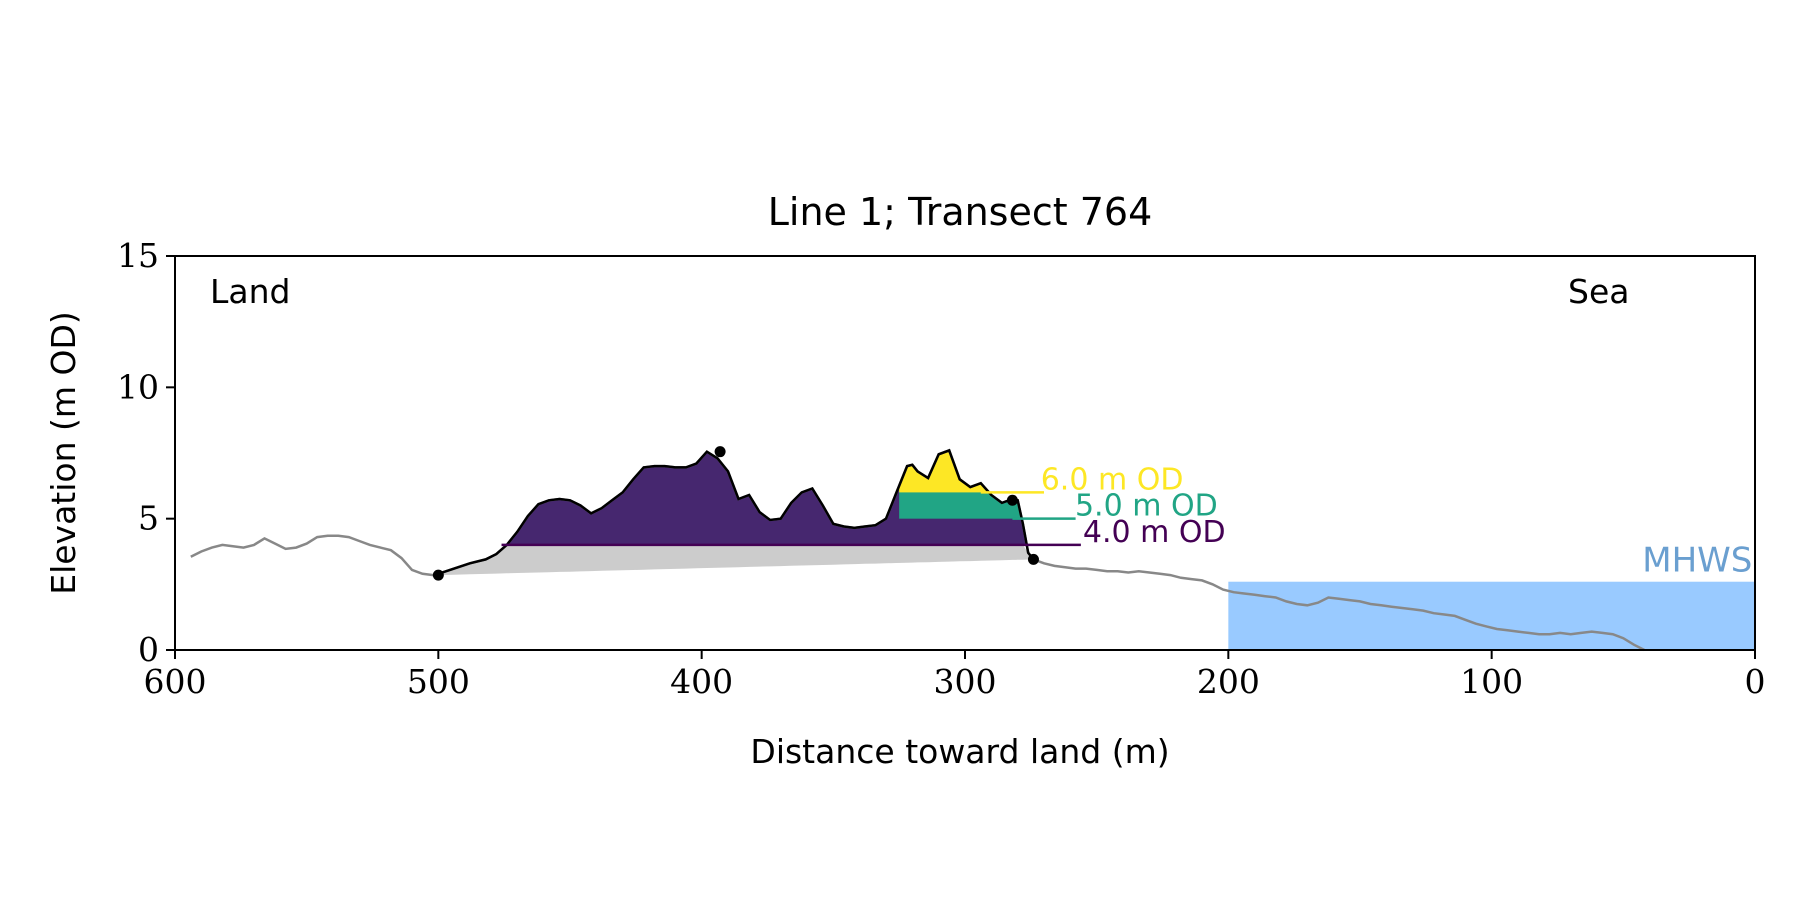  Describe the element at coordinates (1228, 681) in the screenshot. I see `x-tick-label-200: 200` at that location.